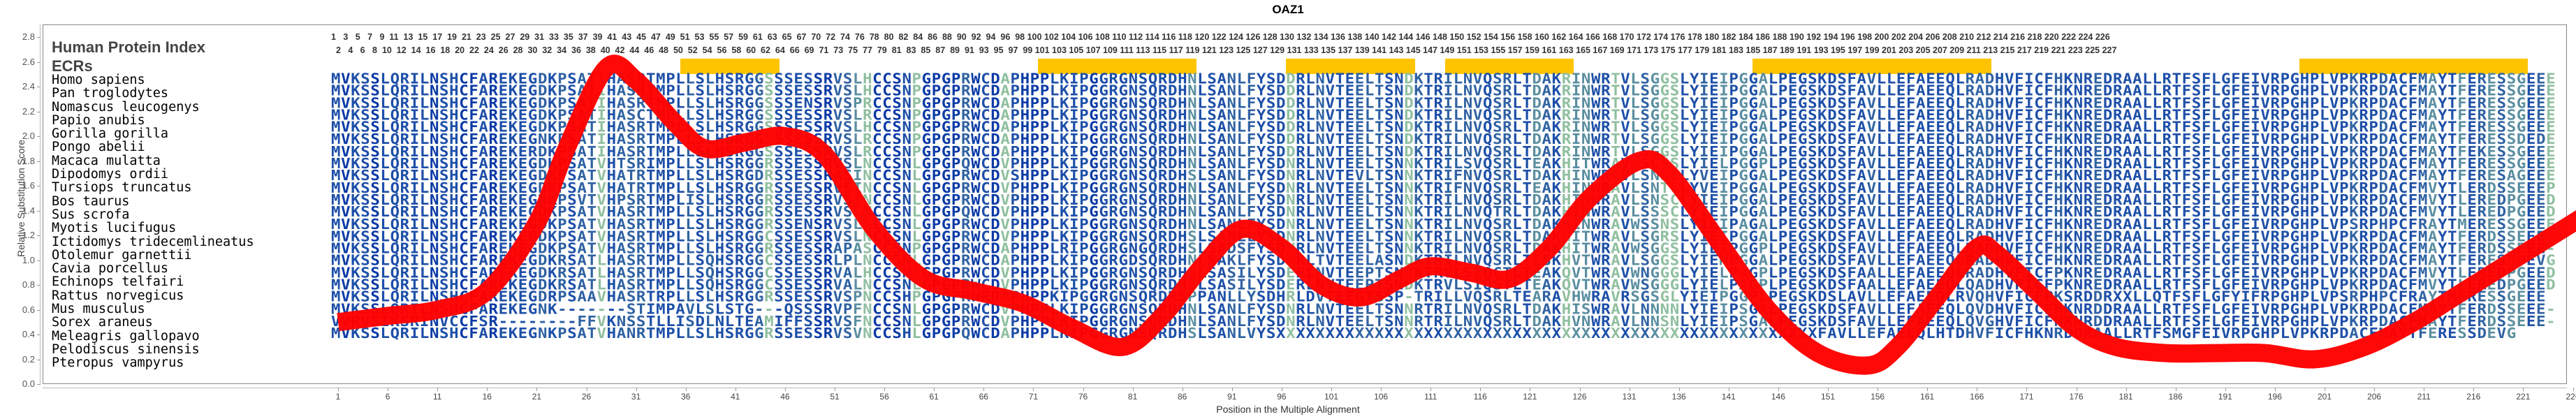 The width and height of the screenshot is (2576, 419). I want to click on y-tick-label: 1.2, so click(28, 235).